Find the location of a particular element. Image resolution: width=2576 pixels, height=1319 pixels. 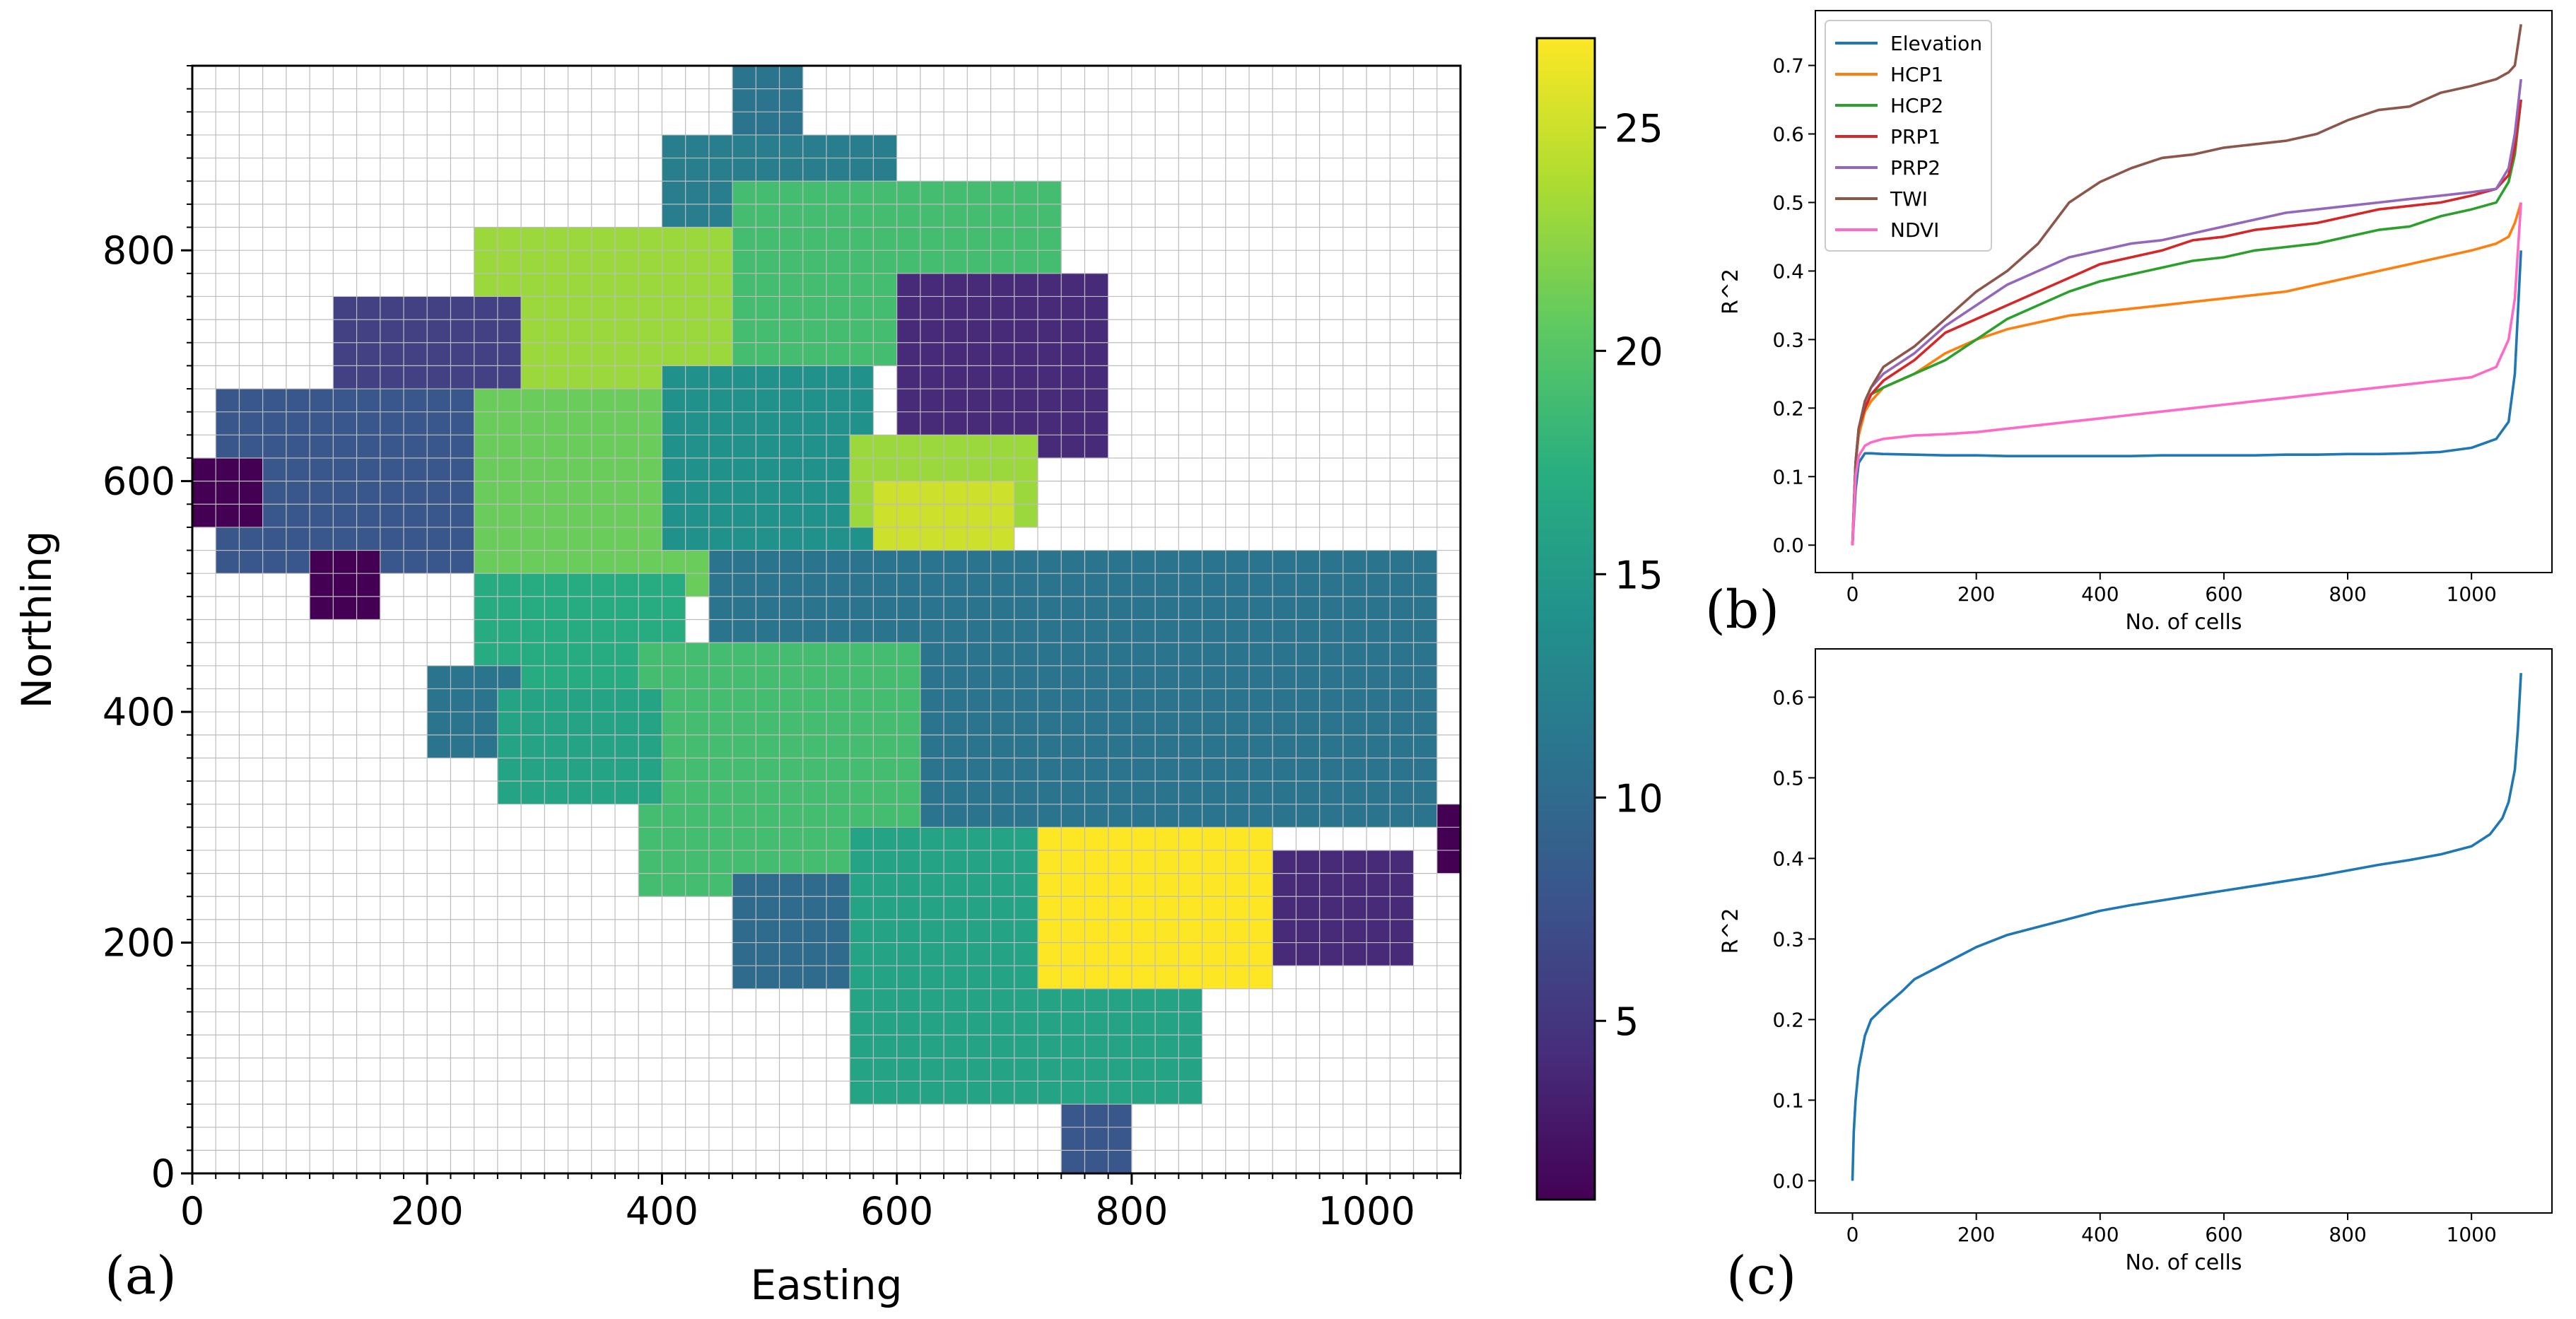

colorbar-tick-label: 5 is located at coordinates (1627, 1021).